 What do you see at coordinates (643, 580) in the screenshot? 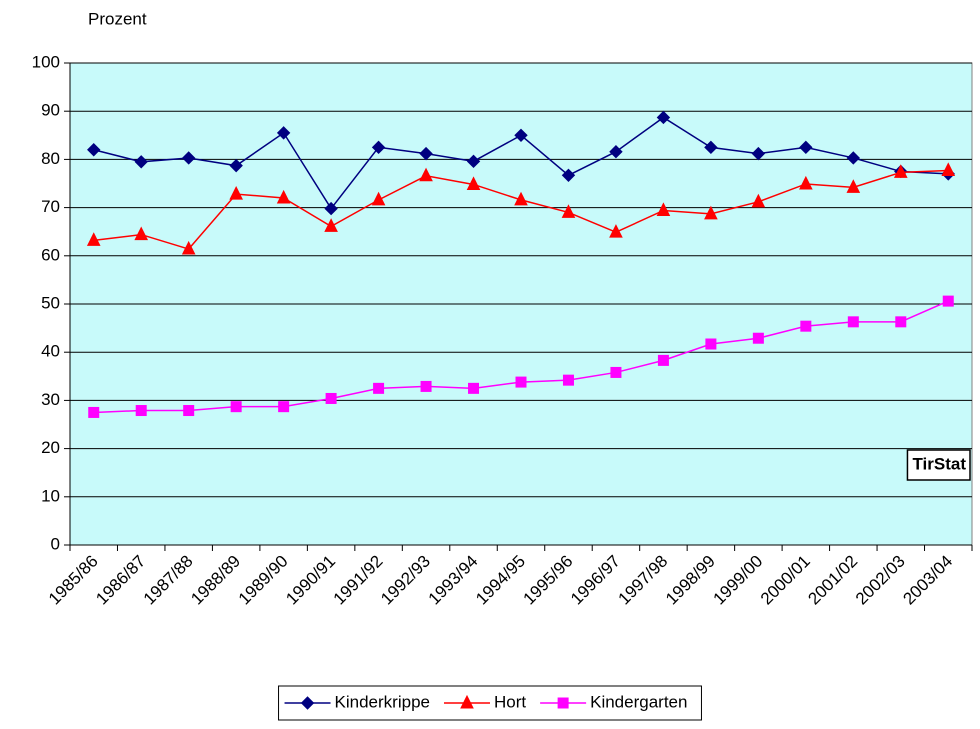
I see `x-tick-label: 1997/98` at bounding box center [643, 580].